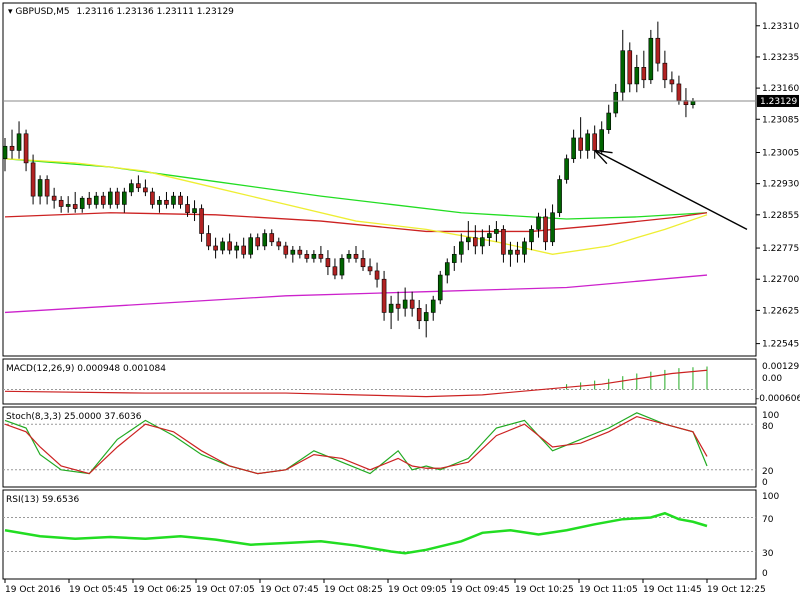 The width and height of the screenshot is (800, 600). What do you see at coordinates (390, 447) in the screenshot?
I see `stochastic-panel: Stoch(8,3,3) 25.0000 37.6036 100 80 20 0` at bounding box center [390, 447].